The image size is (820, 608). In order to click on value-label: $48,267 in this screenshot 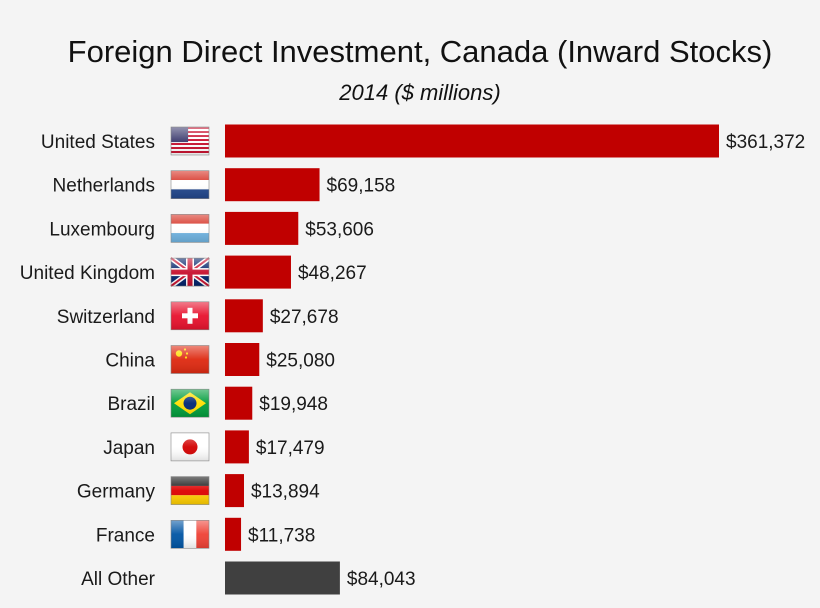, I will do `click(332, 273)`.